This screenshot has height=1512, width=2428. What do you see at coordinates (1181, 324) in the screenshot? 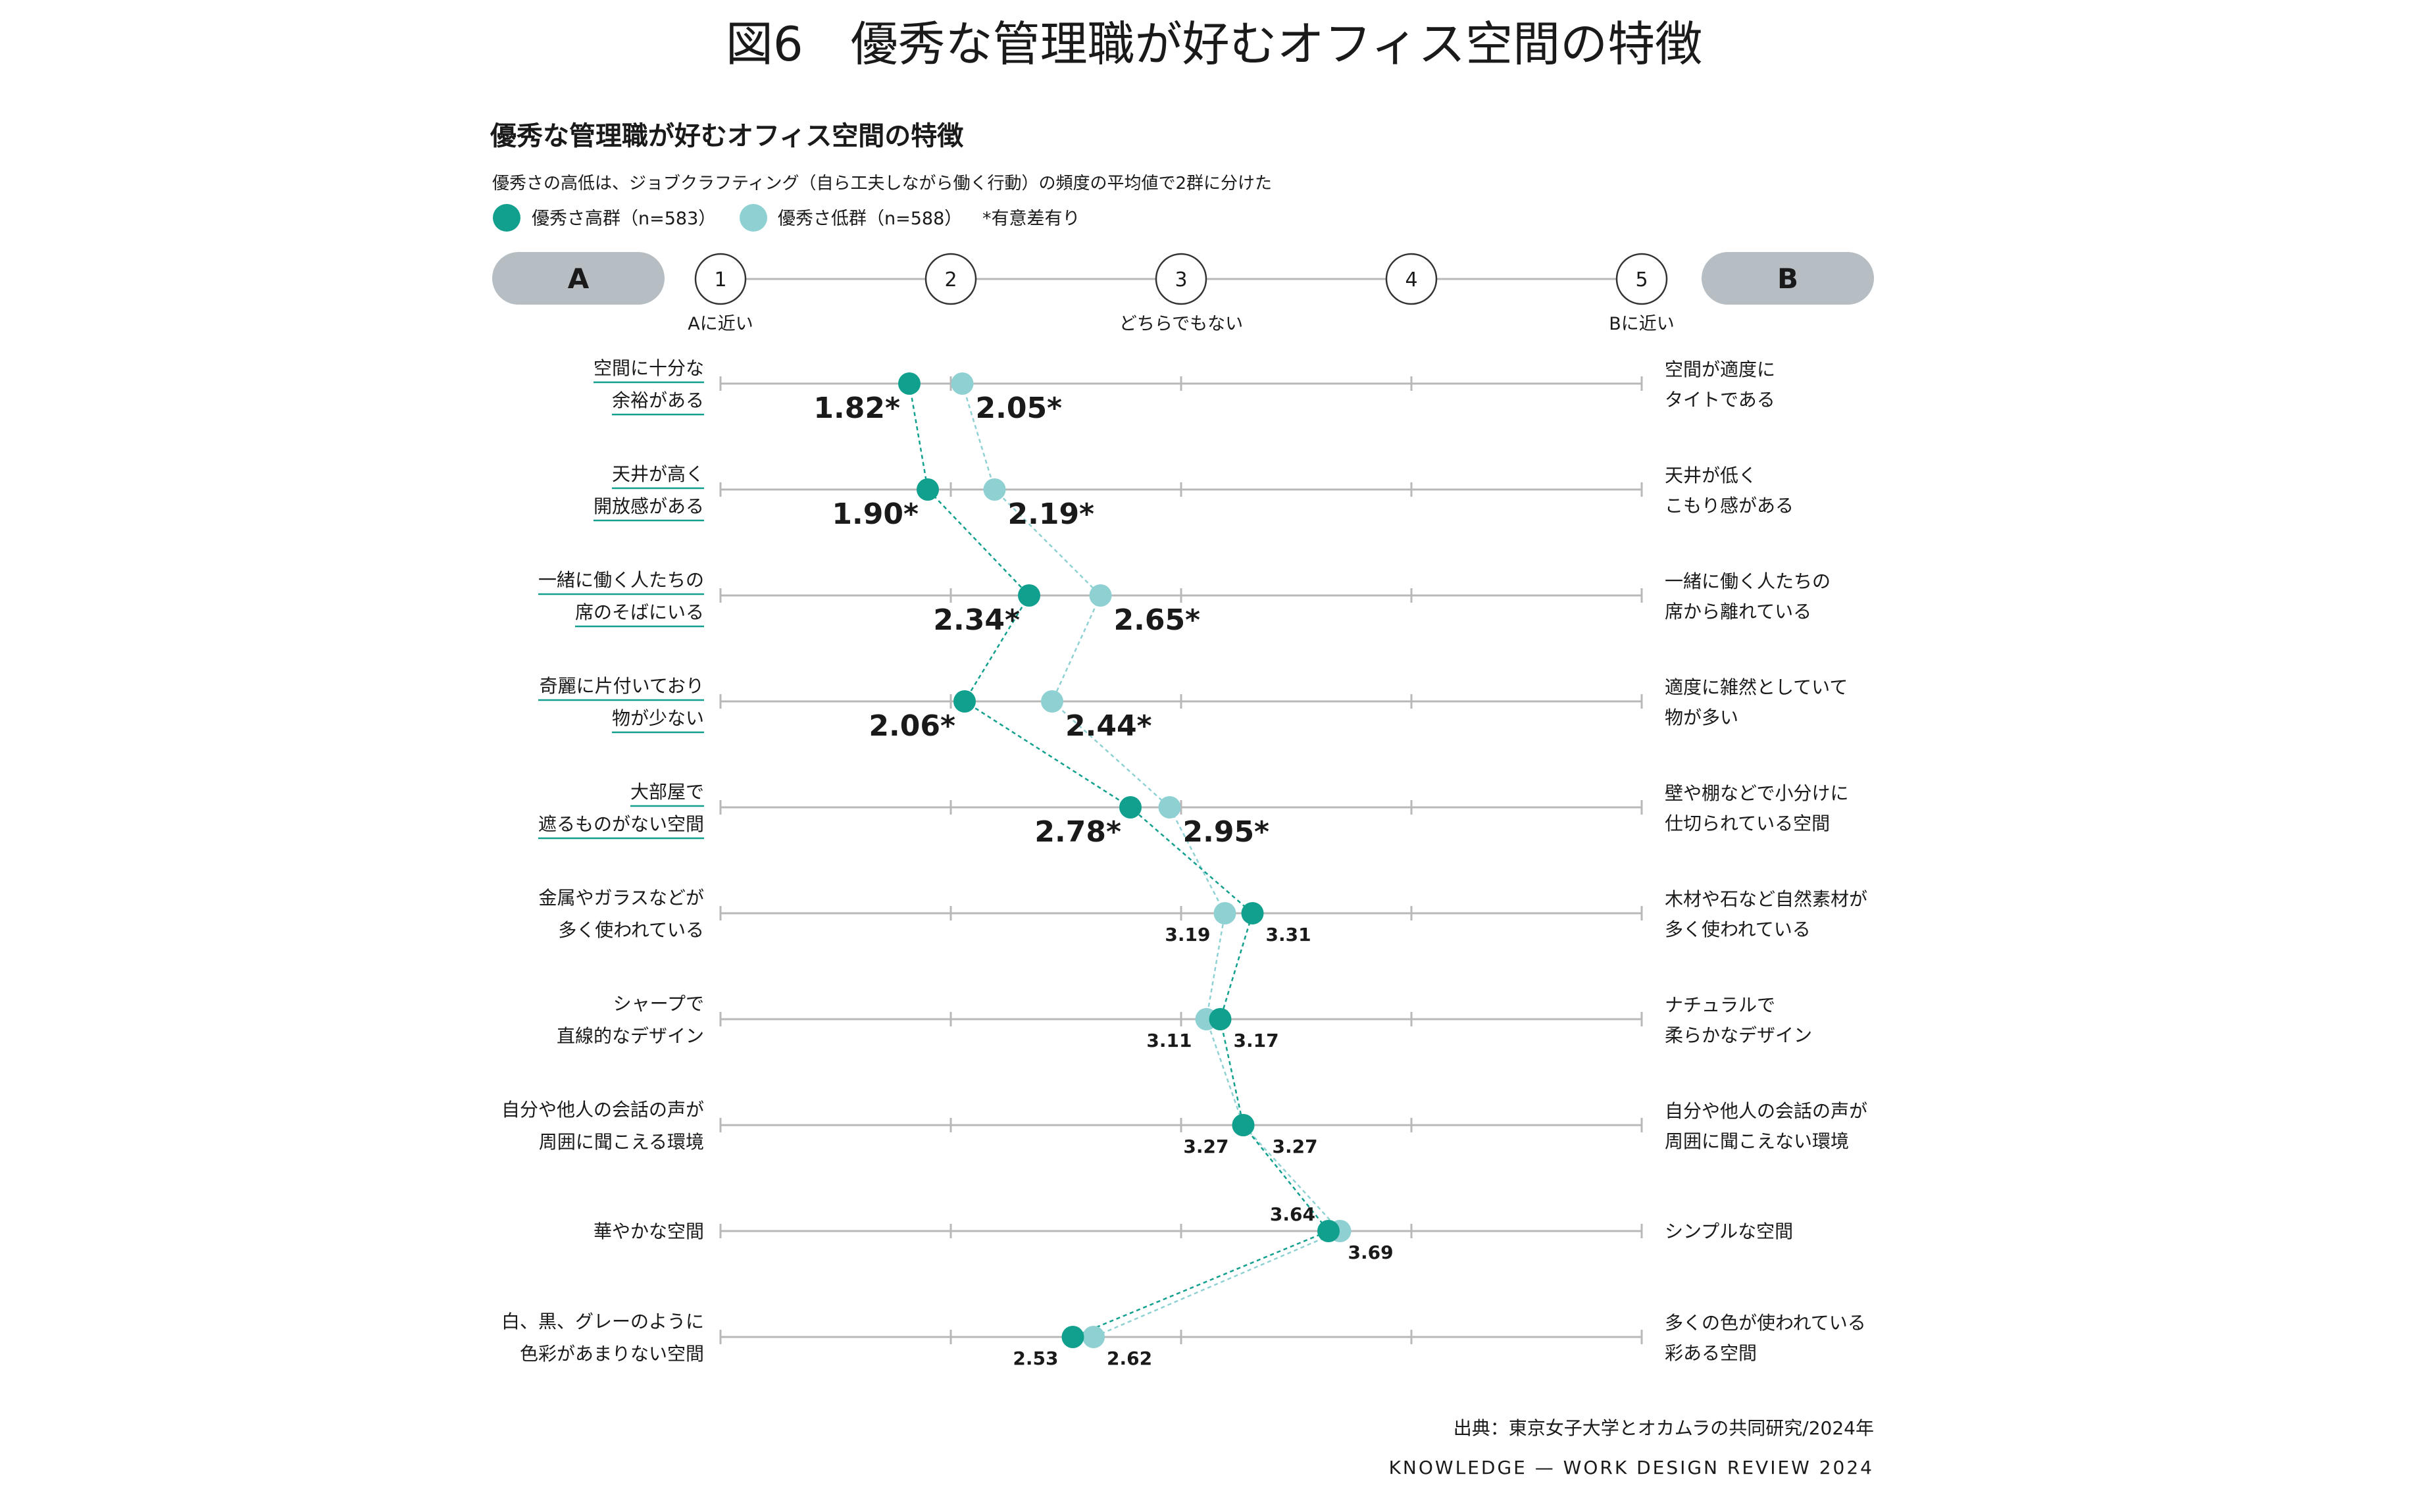
I see `scale-caption: どちらでもない` at bounding box center [1181, 324].